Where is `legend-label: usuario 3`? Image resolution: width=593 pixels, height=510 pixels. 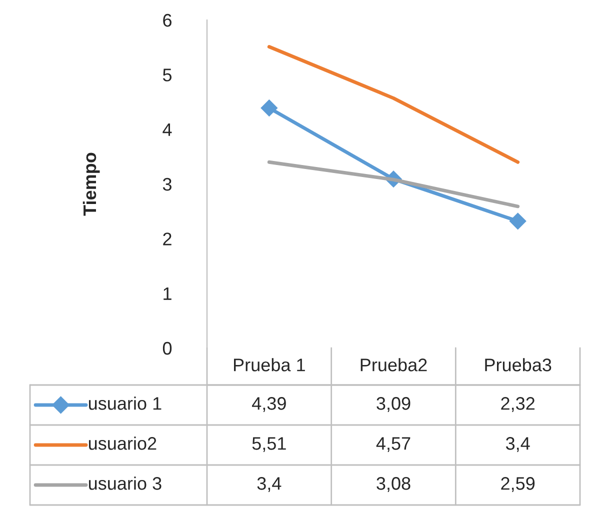
legend-label: usuario 3 is located at coordinates (125, 483).